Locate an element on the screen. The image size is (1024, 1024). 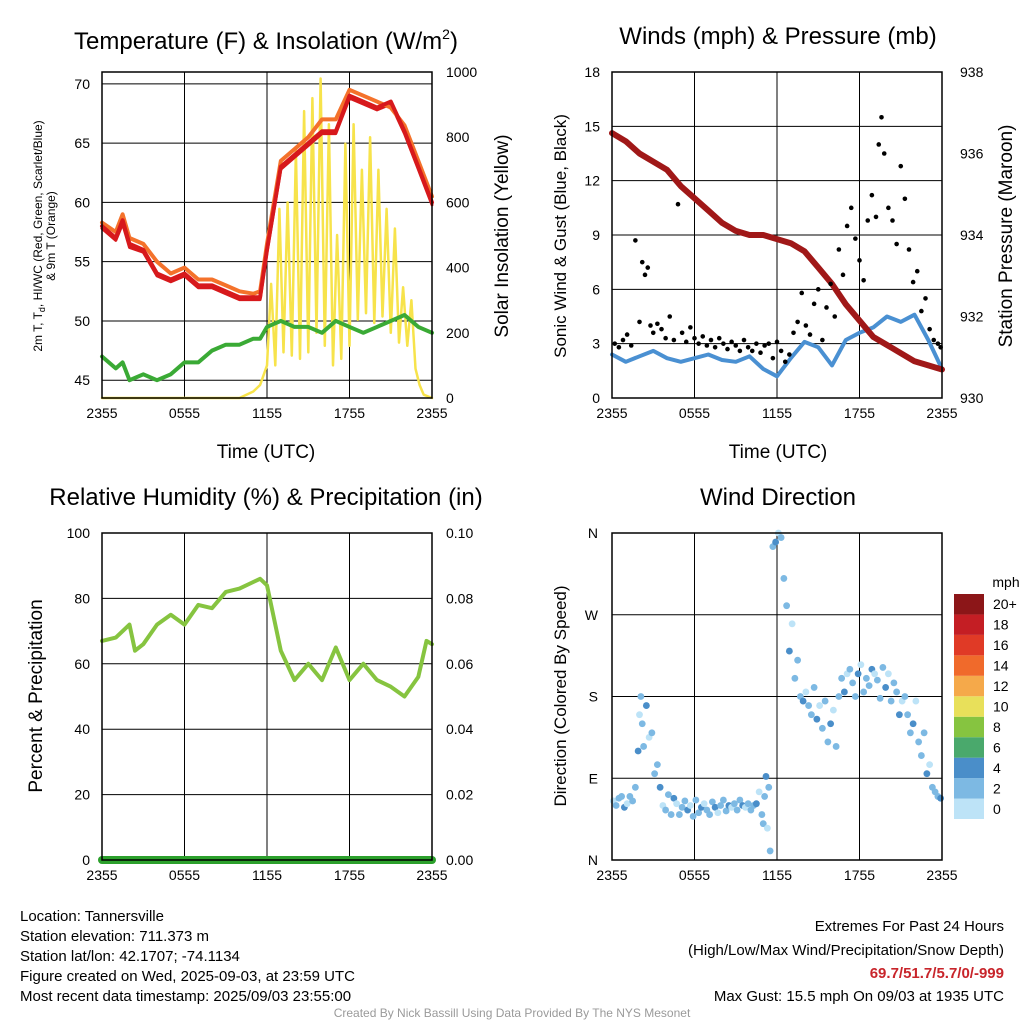
wind-direction-y-axis-title: Direction (Colored By Speed) is located at coordinates (560, 695).